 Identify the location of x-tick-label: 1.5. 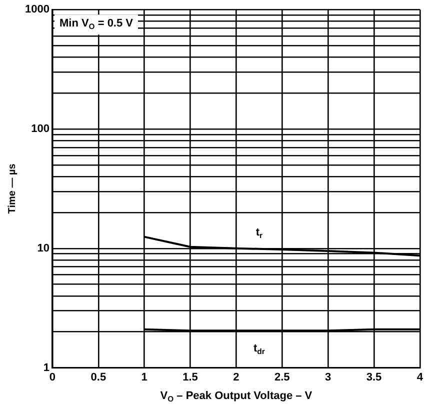
(190, 377).